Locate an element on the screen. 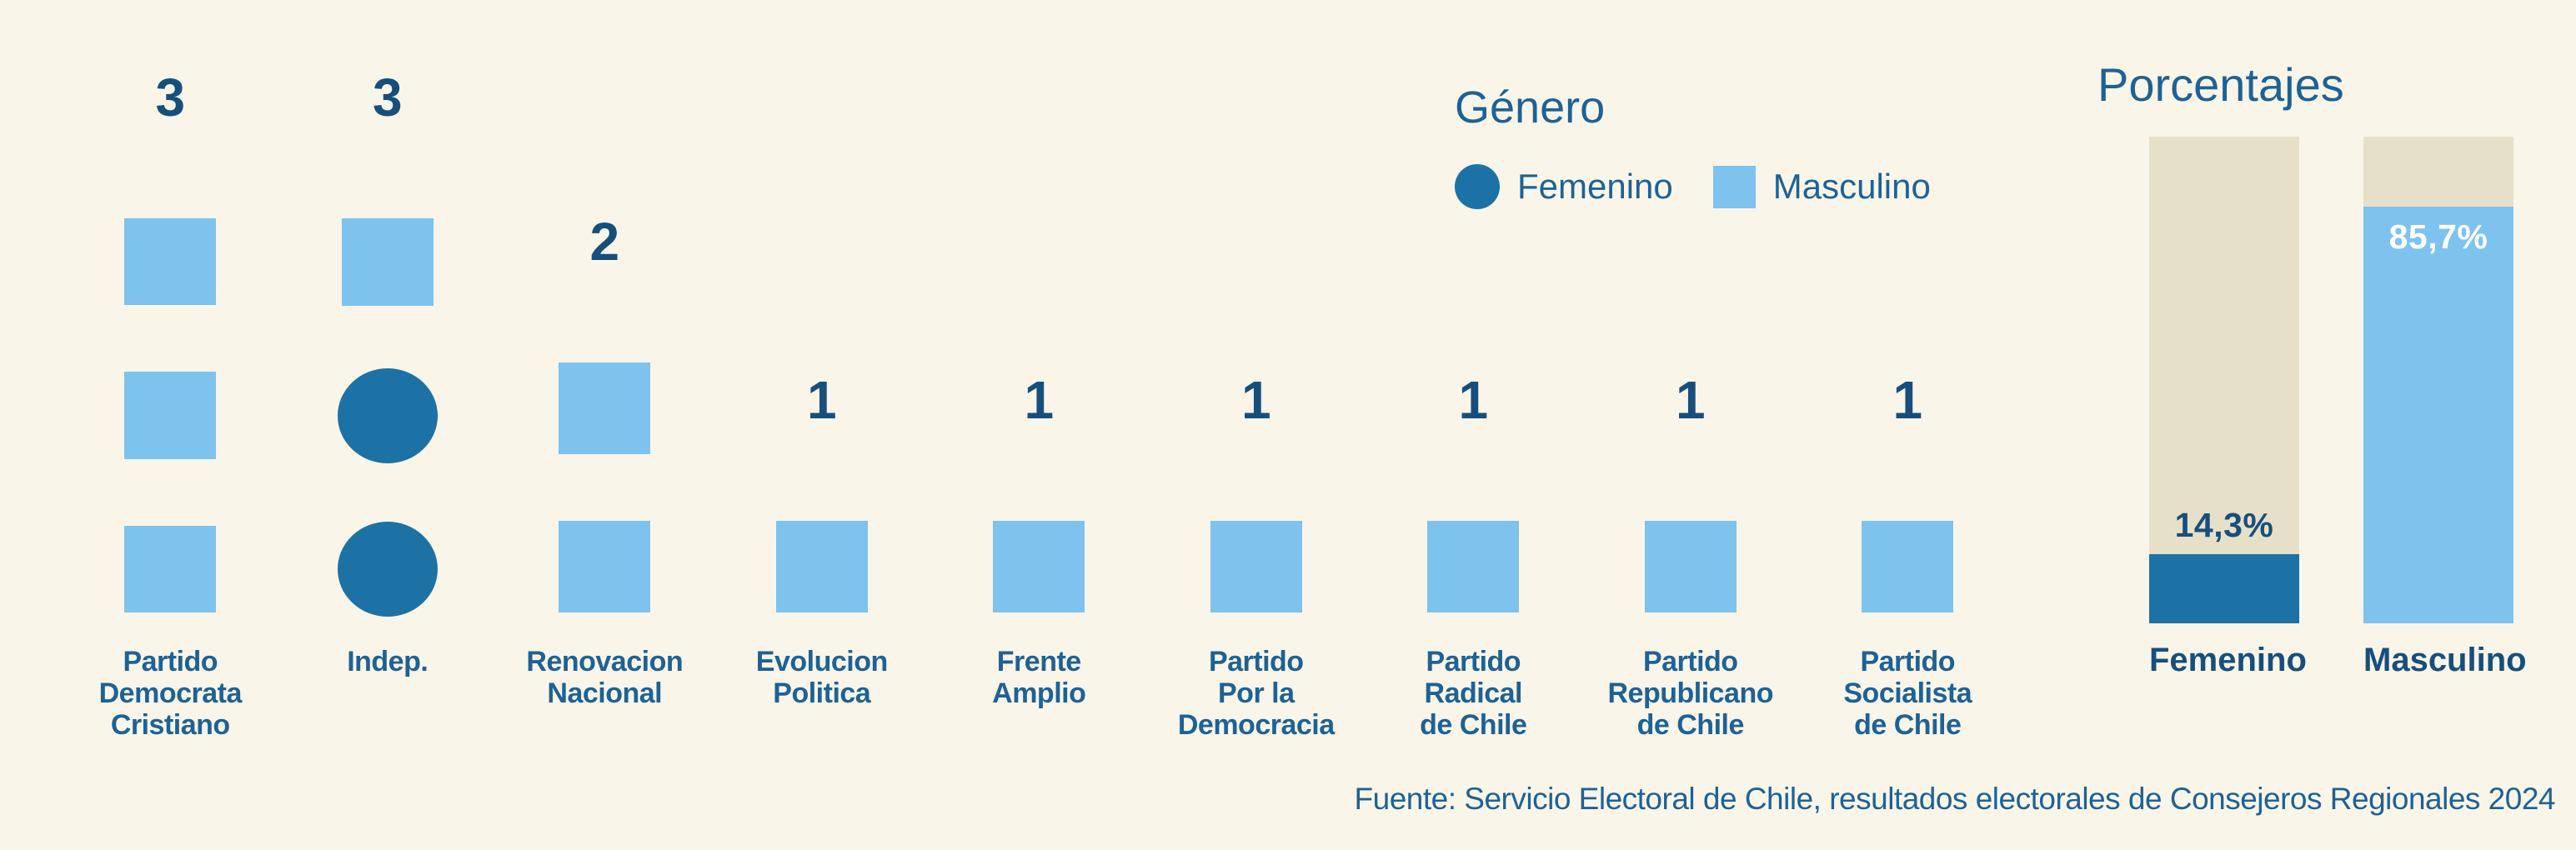 Image resolution: width=2576 pixels, height=850 pixels. percentages-title: Porcentajes is located at coordinates (2220, 84).